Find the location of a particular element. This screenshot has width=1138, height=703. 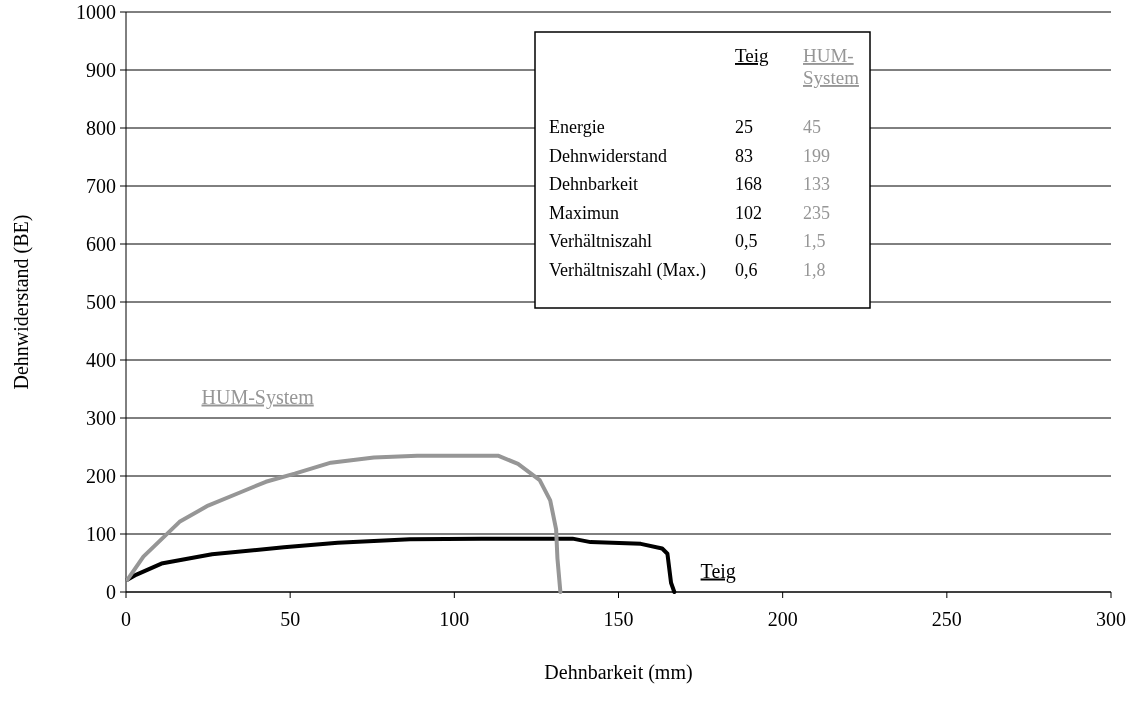

series-label: Teig is located at coordinates (718, 571).